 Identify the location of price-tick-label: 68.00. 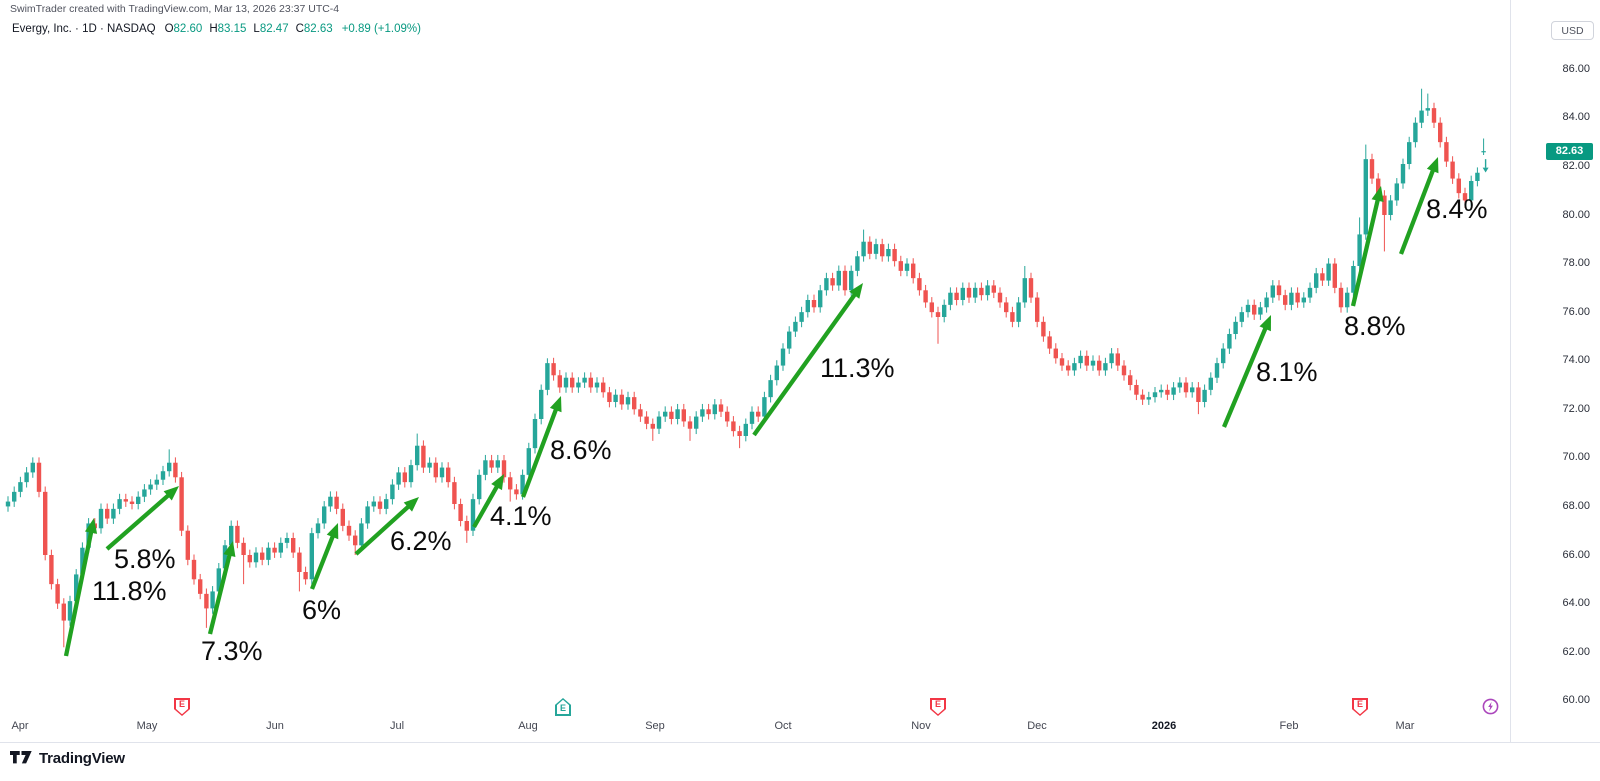
(1576, 505).